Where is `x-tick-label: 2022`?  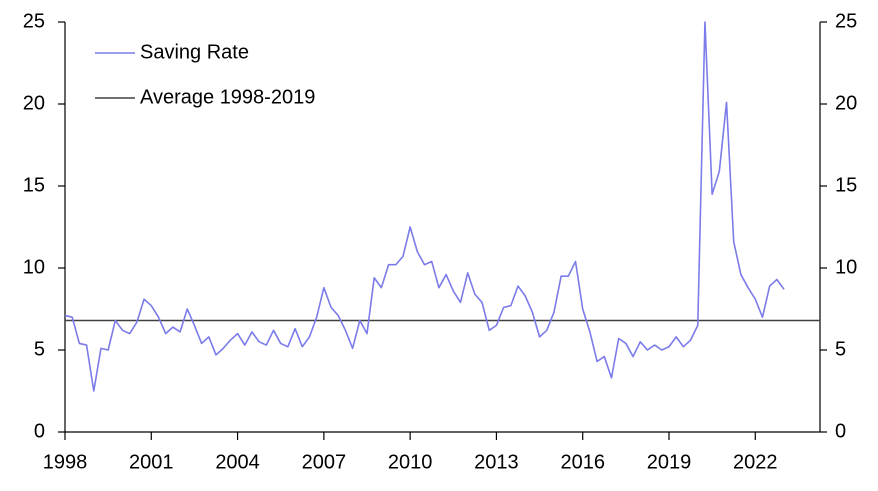 x-tick-label: 2022 is located at coordinates (755, 462).